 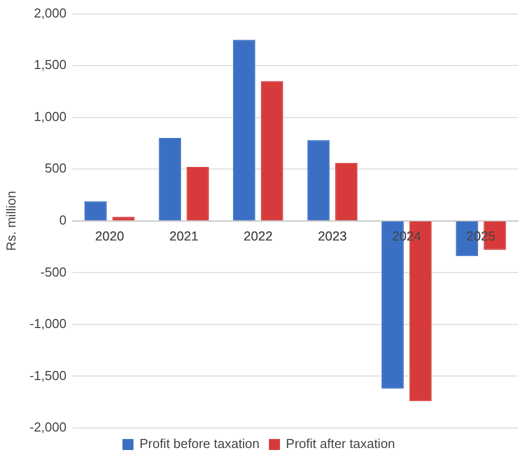 What do you see at coordinates (53, 272) in the screenshot?
I see `y-tick-label: -500` at bounding box center [53, 272].